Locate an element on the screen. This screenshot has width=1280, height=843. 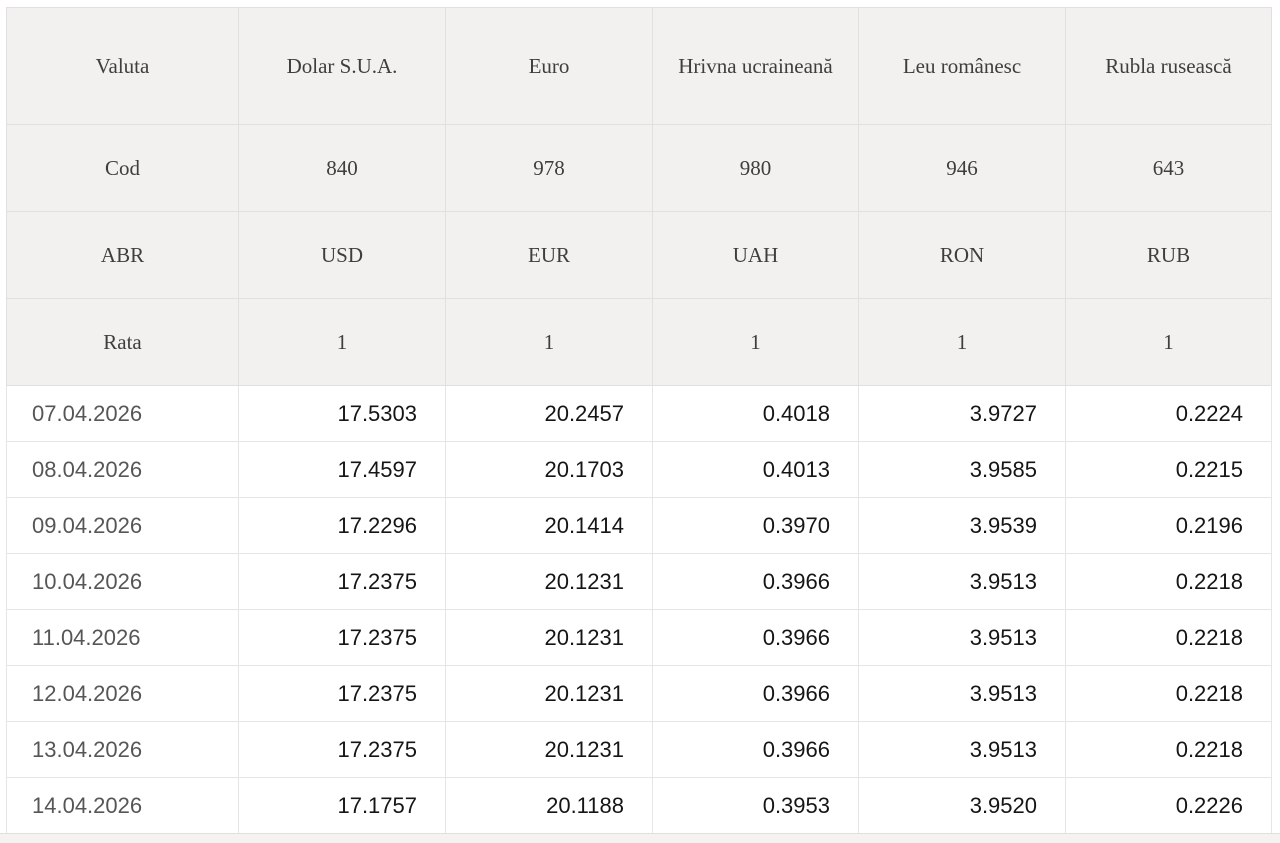
meta-value: RUB is located at coordinates (1168, 255).